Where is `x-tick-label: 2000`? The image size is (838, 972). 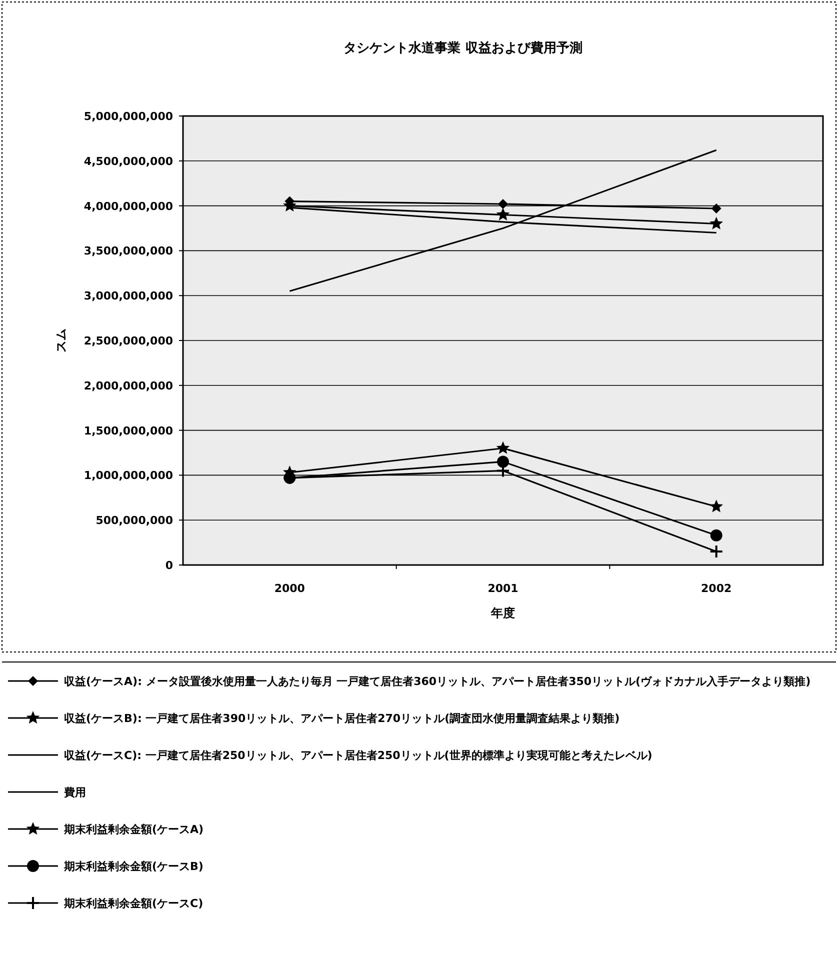
x-tick-label: 2000 is located at coordinates (290, 588).